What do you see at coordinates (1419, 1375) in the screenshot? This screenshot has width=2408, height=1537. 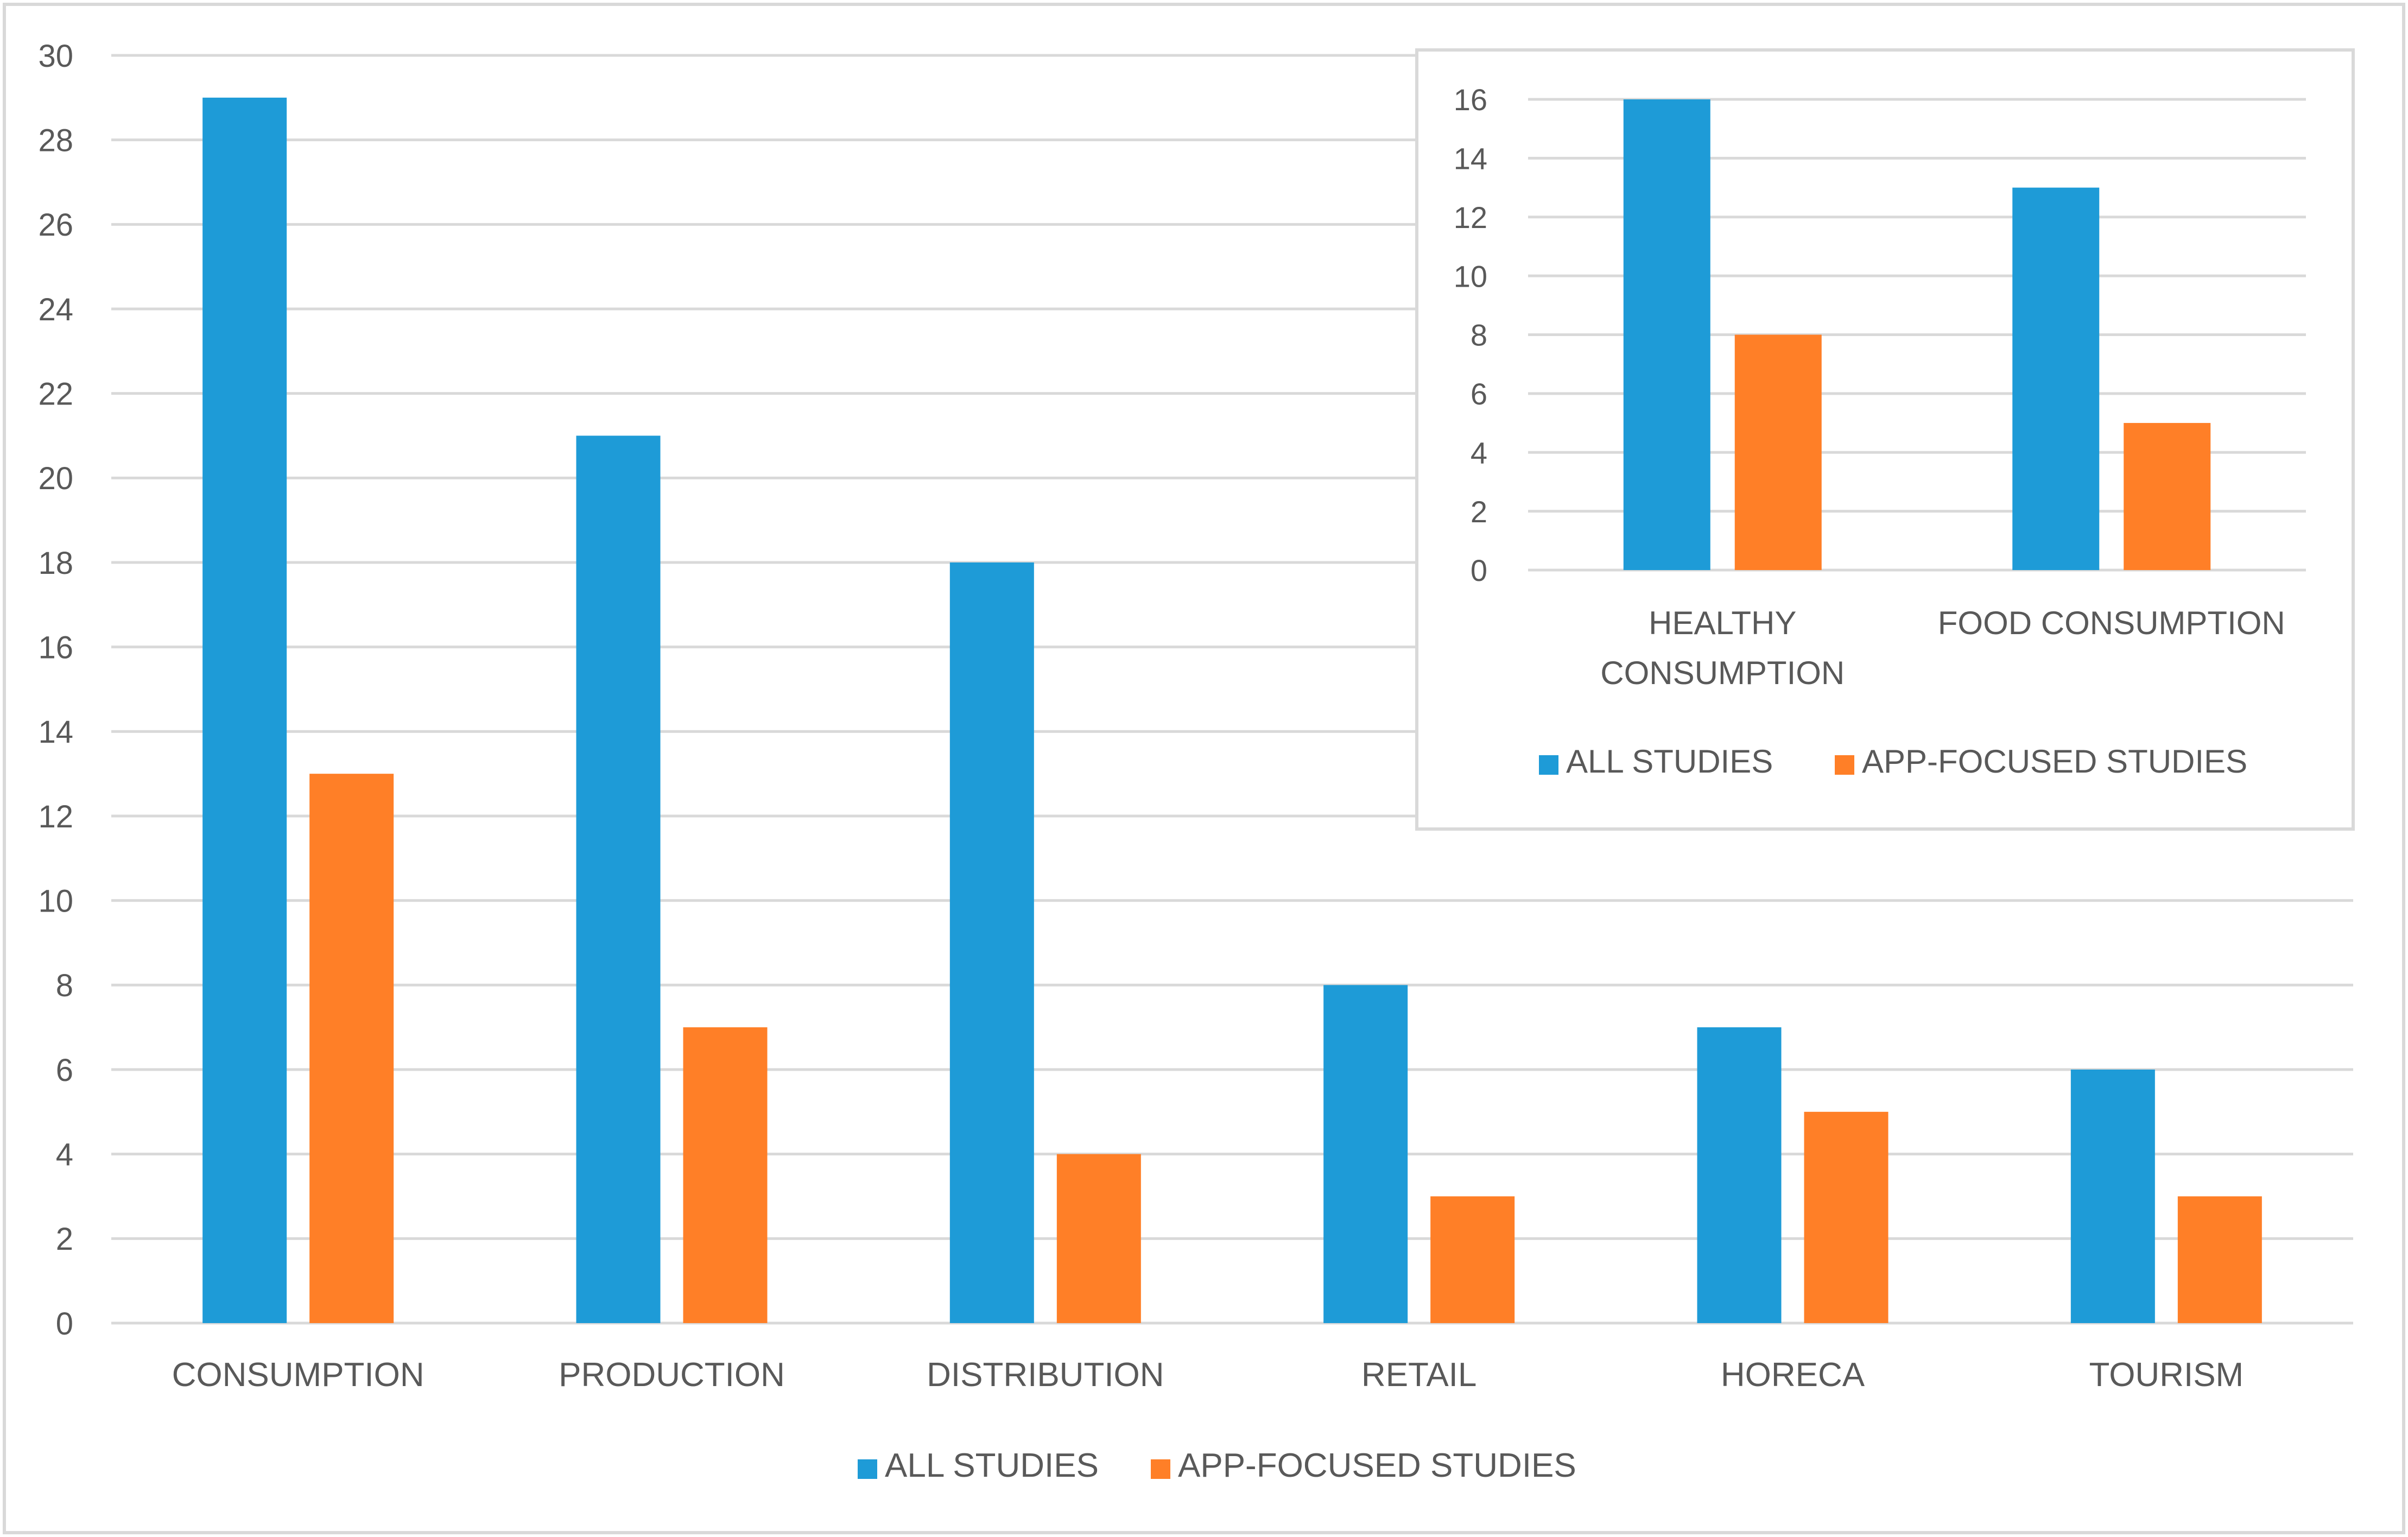 I see `x-category-label: RETAIL` at bounding box center [1419, 1375].